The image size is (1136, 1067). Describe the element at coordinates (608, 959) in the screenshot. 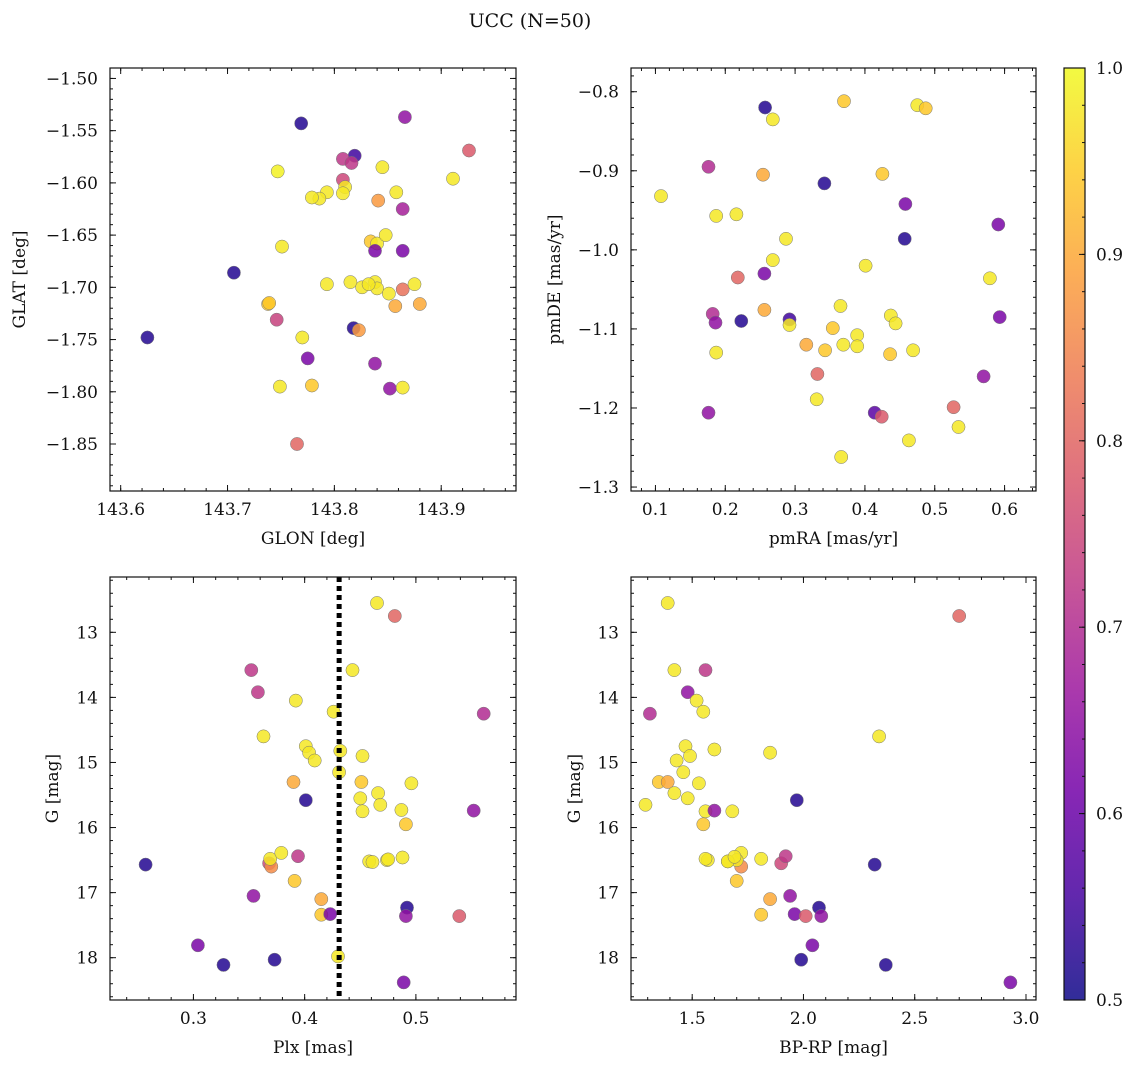

I see `y-tick-label: 18` at that location.